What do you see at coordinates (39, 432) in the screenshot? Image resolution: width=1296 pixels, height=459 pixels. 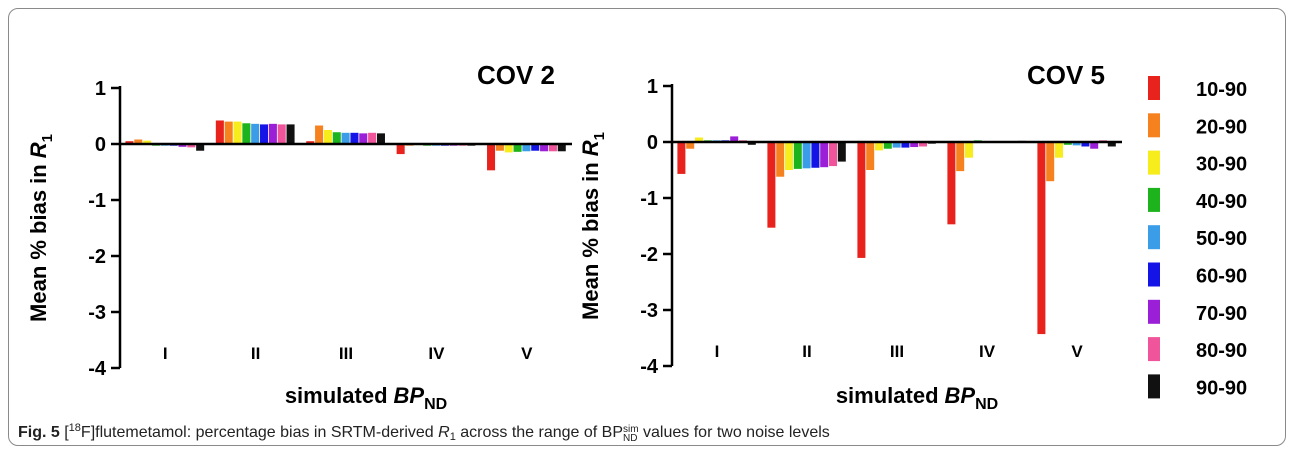 I see `caption-label: Fig. 5` at bounding box center [39, 432].